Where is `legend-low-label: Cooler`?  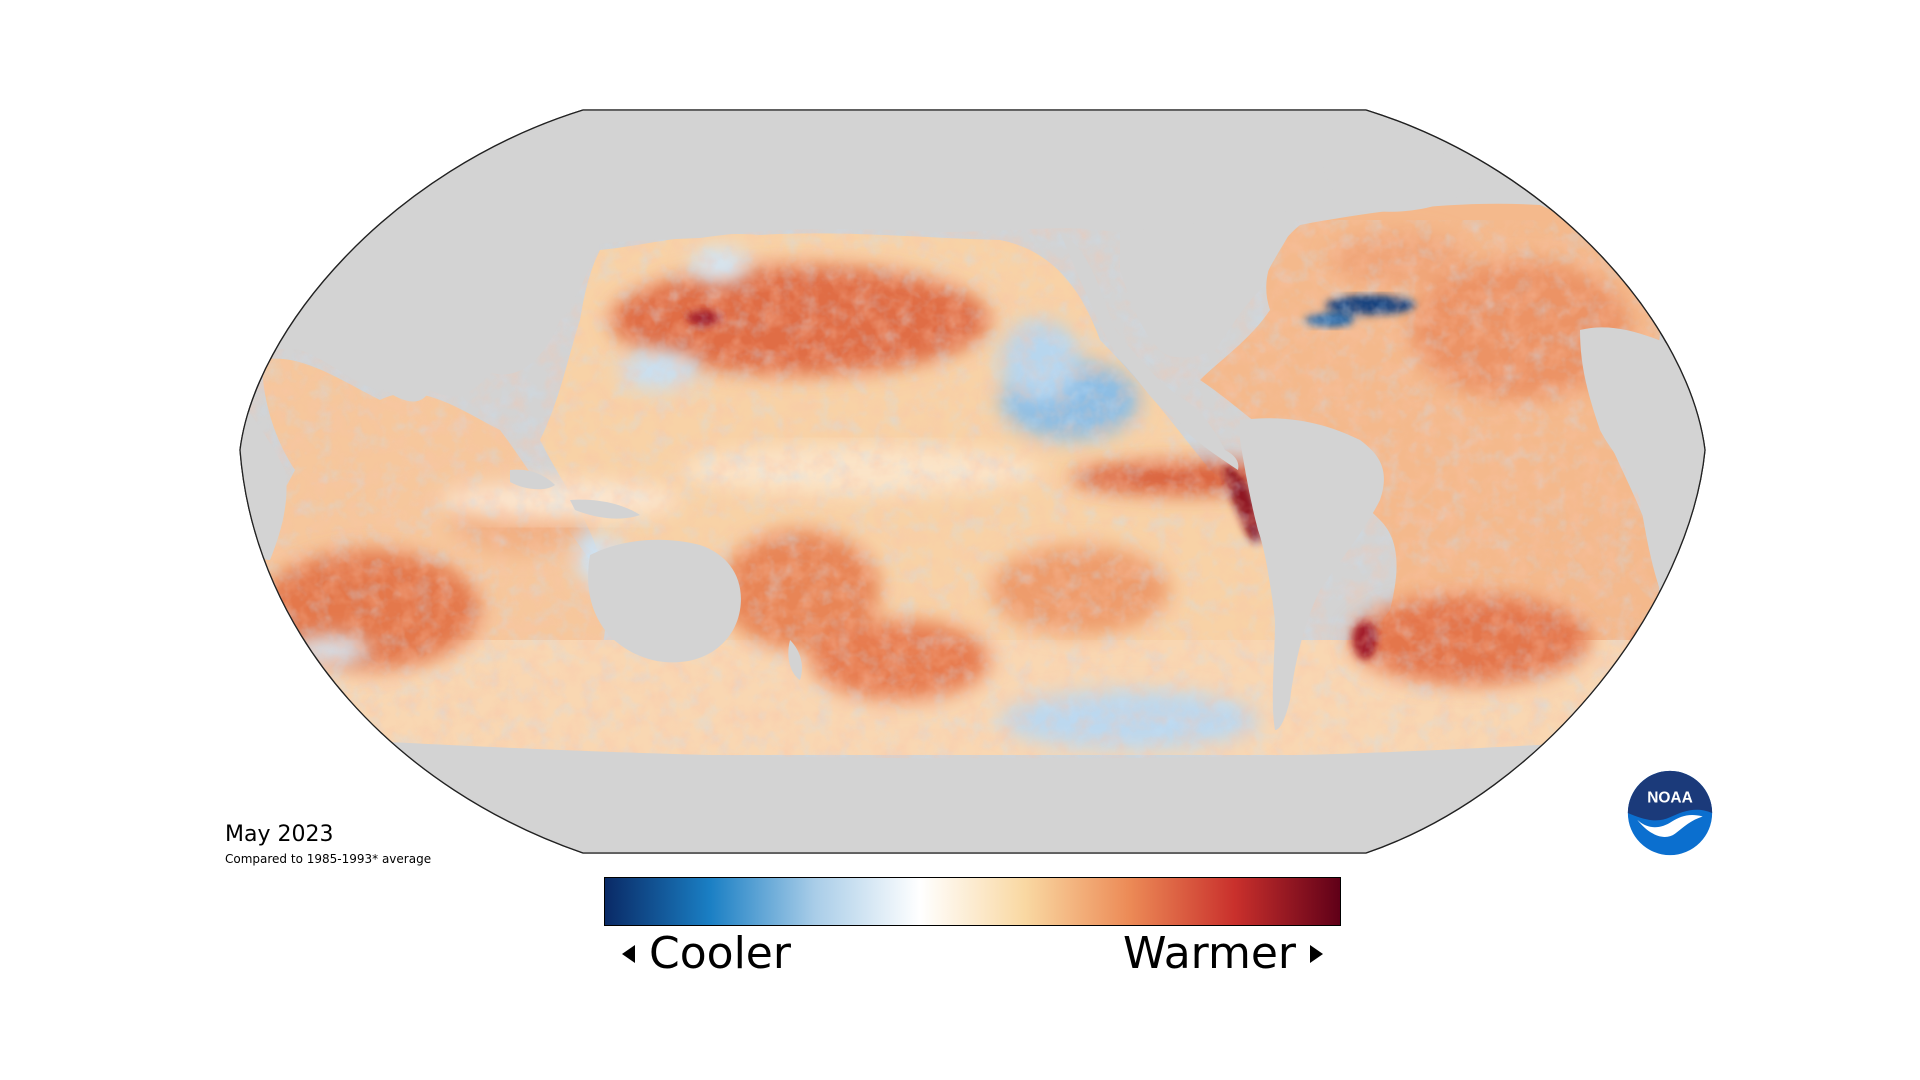
legend-low-label: Cooler is located at coordinates (720, 953).